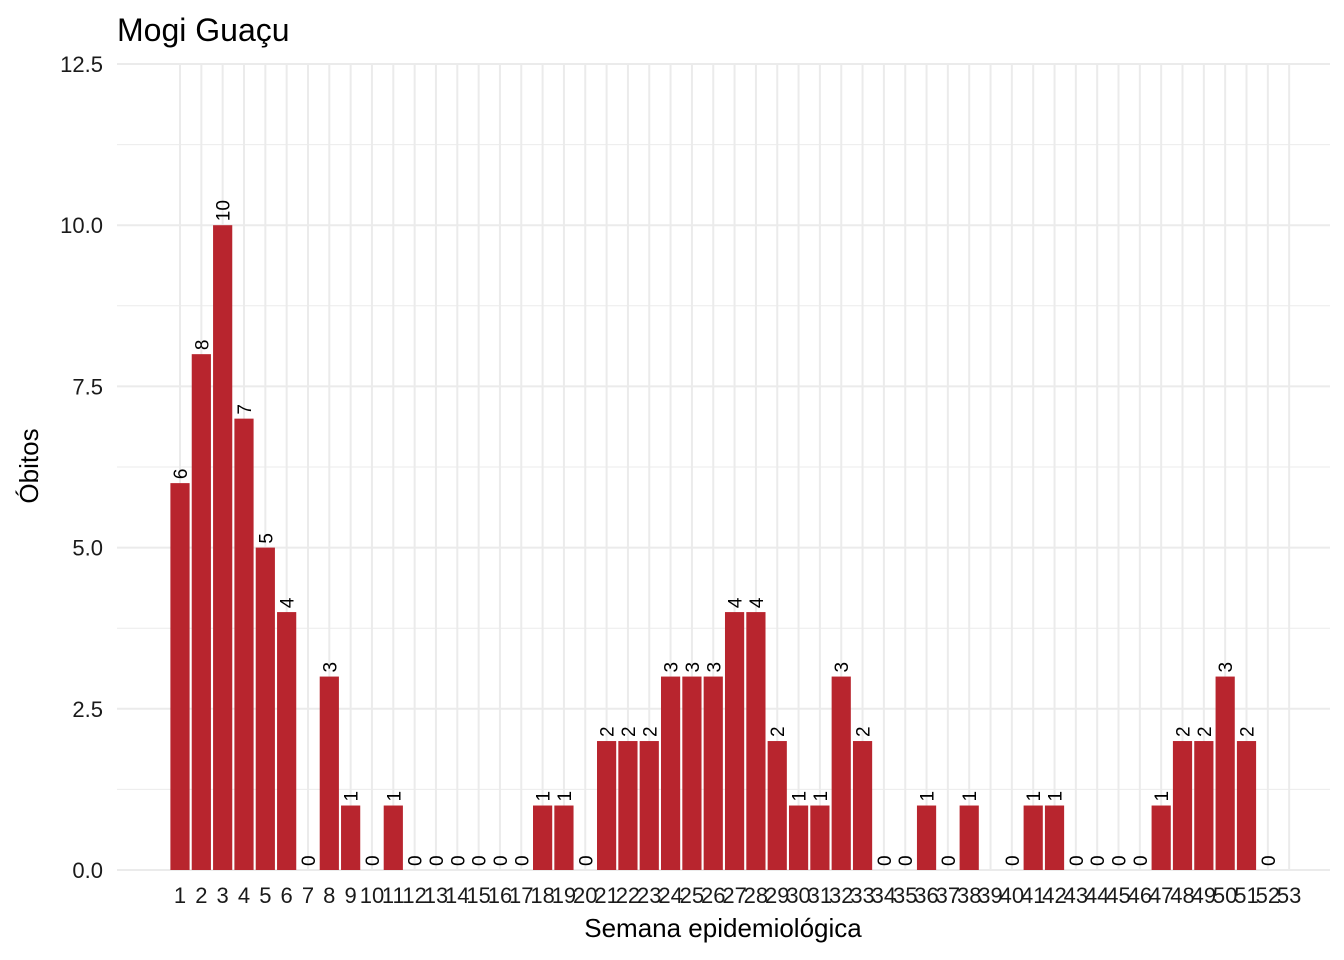 The image size is (1344, 960). Describe the element at coordinates (223, 895) in the screenshot. I see `x-tick-label: 3` at that location.